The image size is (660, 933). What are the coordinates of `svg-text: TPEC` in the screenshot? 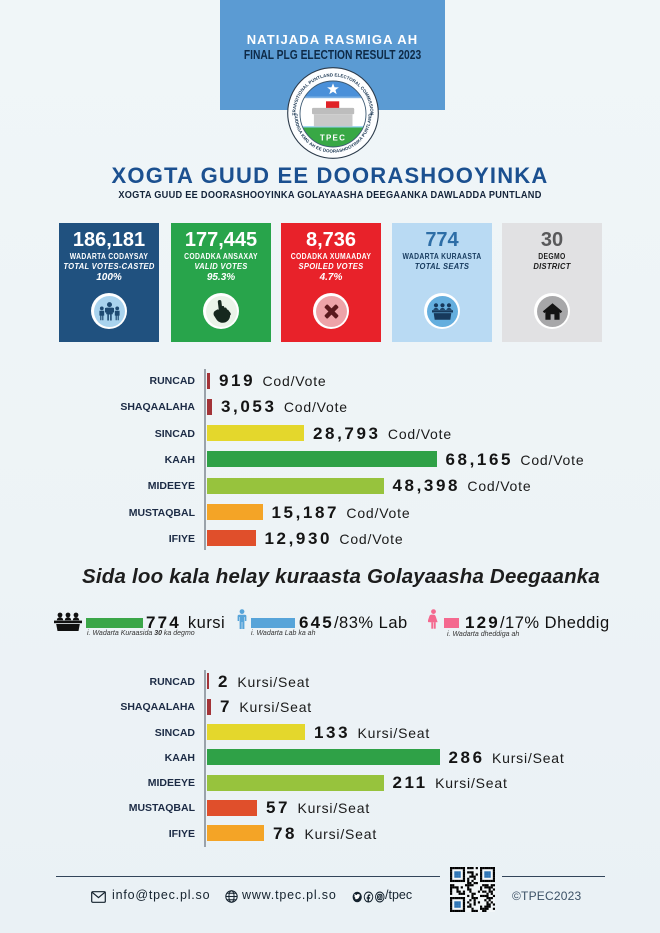 It's located at (333, 138).